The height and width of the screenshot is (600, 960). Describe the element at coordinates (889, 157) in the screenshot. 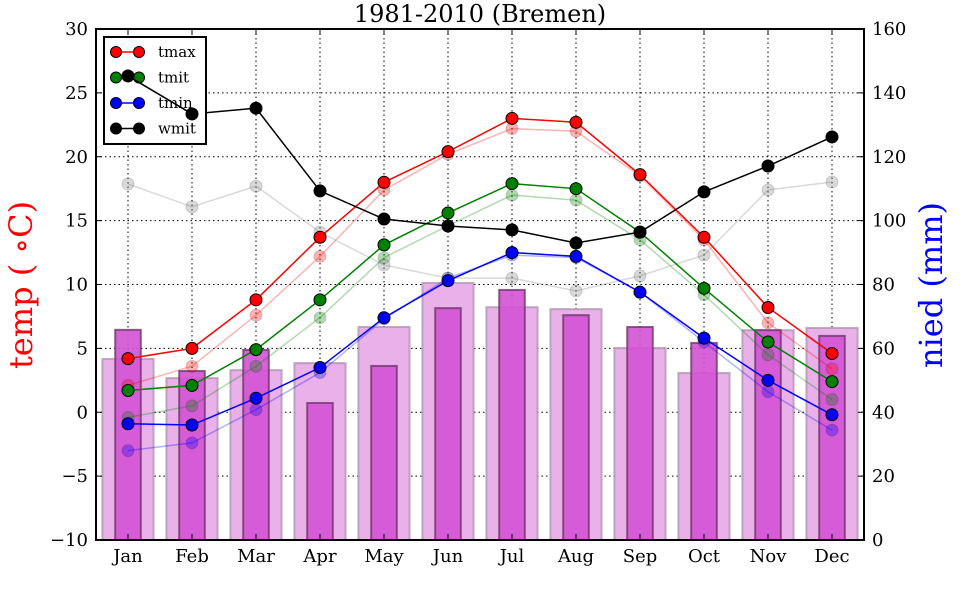

I see `y-tick-label-right: 120` at that location.